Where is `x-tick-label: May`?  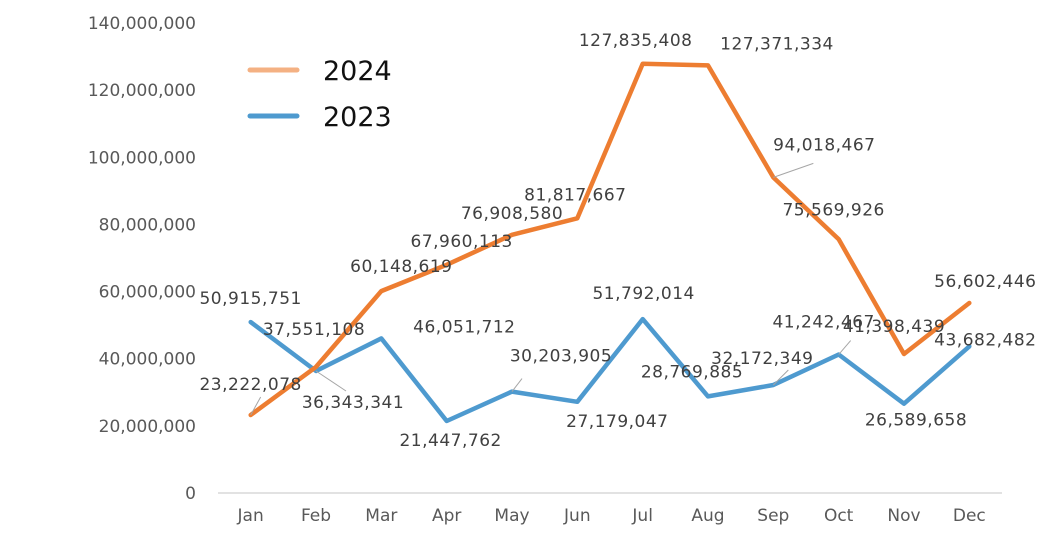 x-tick-label: May is located at coordinates (511, 516).